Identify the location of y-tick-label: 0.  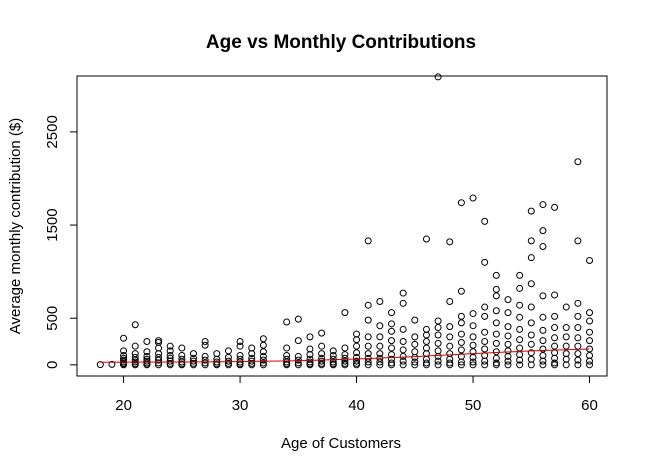
(52, 365).